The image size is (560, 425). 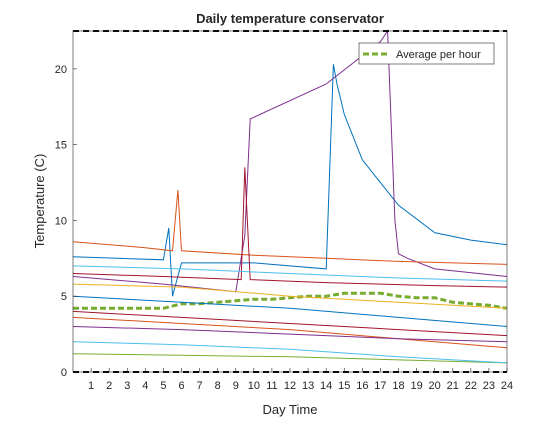 I want to click on x-tick-label: 3, so click(x=127, y=386).